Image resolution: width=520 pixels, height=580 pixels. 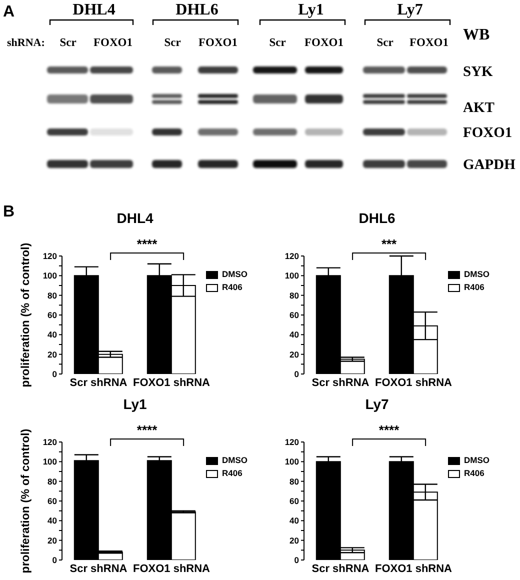 I want to click on text: WB, so click(x=476, y=35).